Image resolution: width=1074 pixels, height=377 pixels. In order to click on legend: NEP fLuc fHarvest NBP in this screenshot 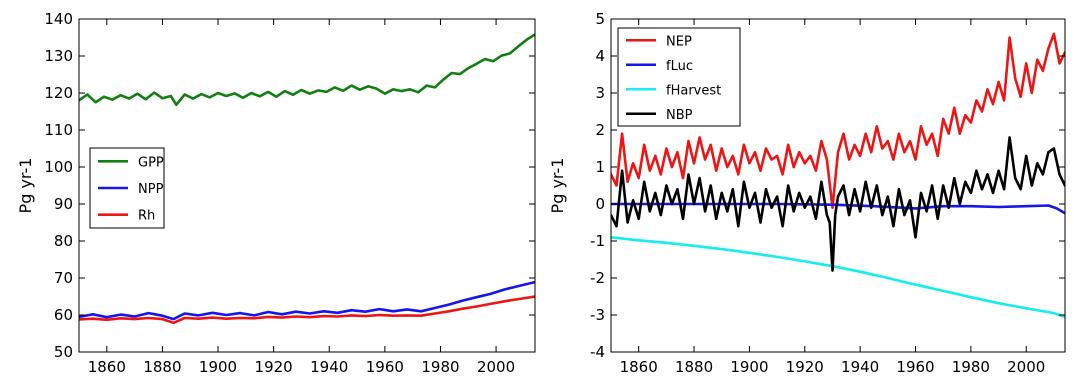, I will do `click(679, 77)`.